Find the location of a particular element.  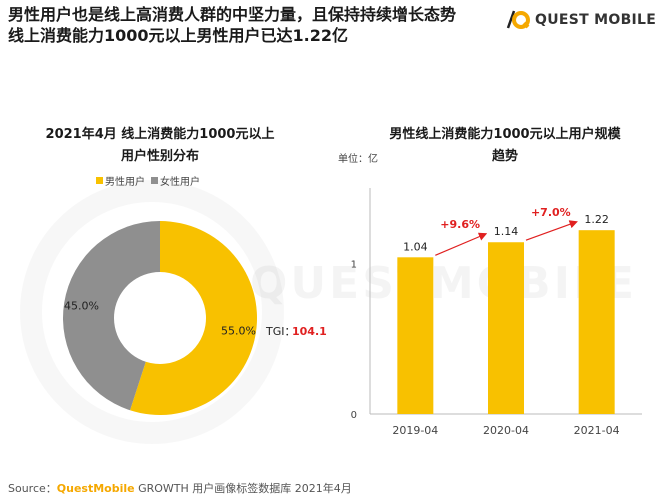

headline-line-2: 线上消费能力1000元以上男性用户已达1.22亿 is located at coordinates (178, 35).